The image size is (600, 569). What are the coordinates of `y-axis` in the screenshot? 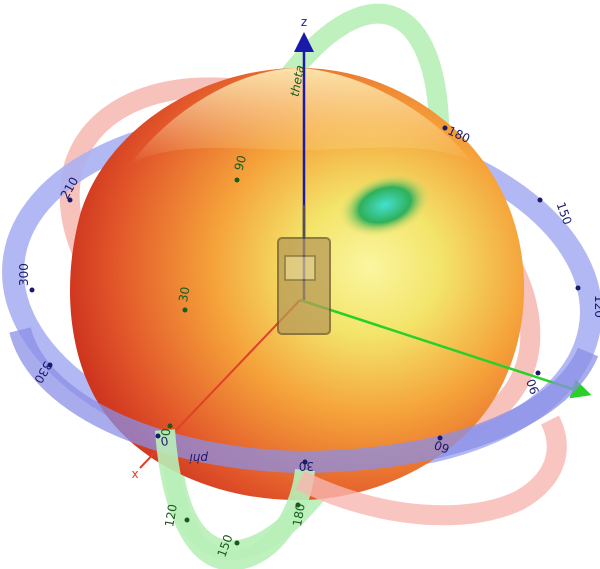 It's located at (445, 348).